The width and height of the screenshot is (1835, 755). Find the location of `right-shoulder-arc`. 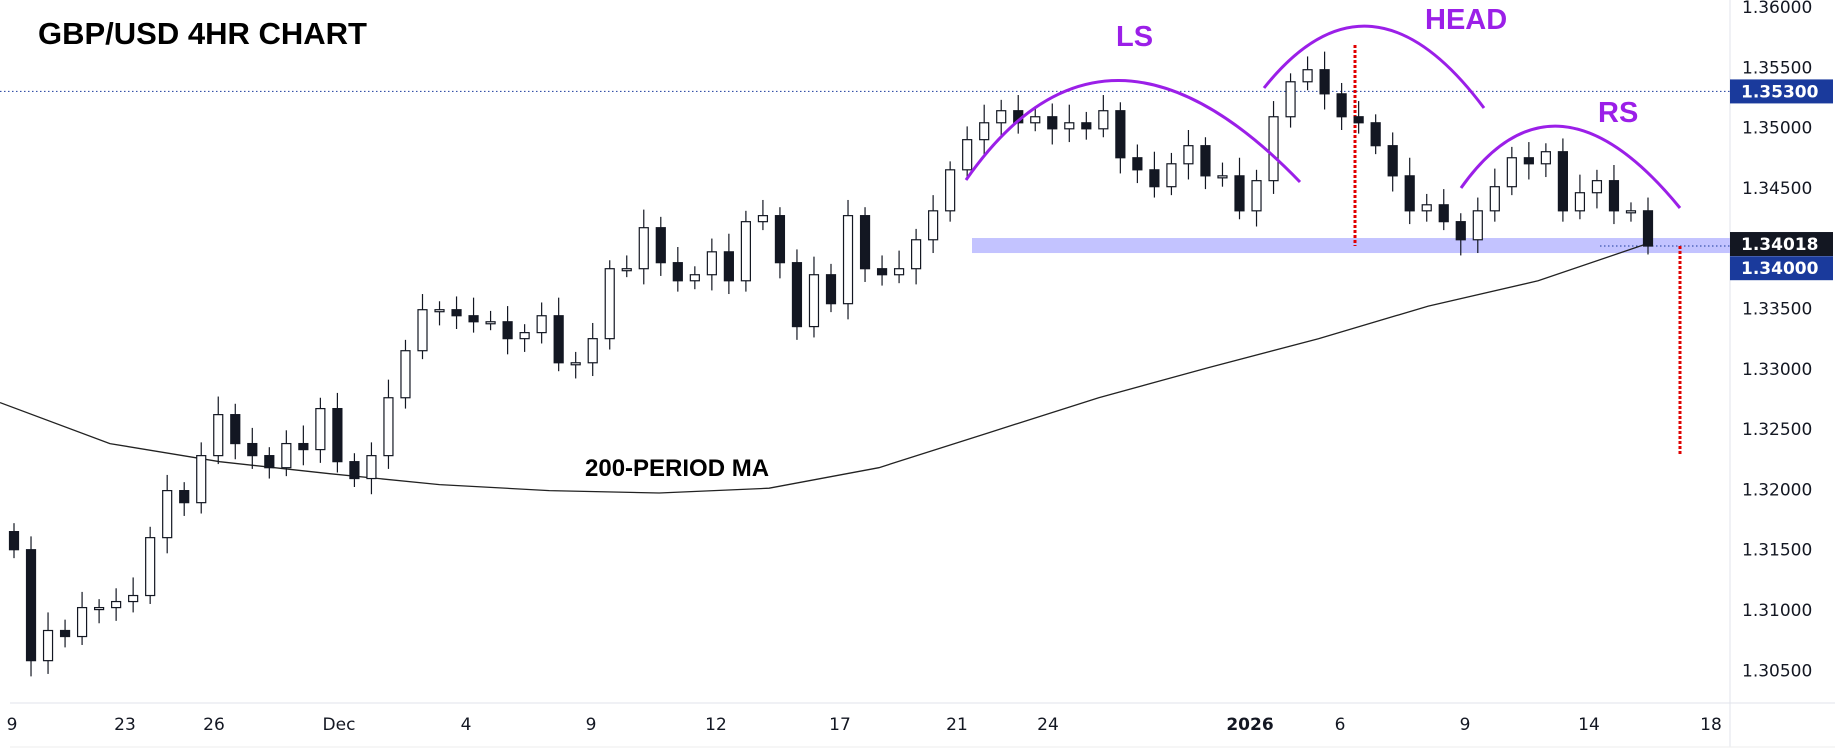

right-shoulder-arc is located at coordinates (1570, 166).